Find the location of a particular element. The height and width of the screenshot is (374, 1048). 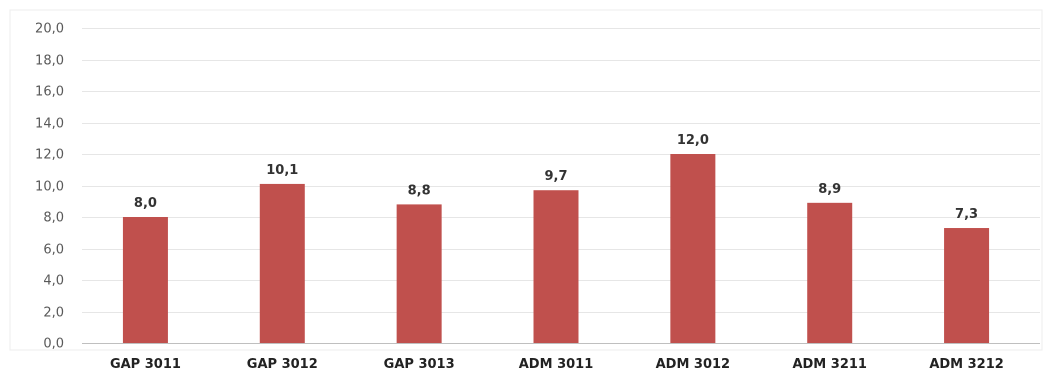

y-tick-label: 0,0 is located at coordinates (53, 344).